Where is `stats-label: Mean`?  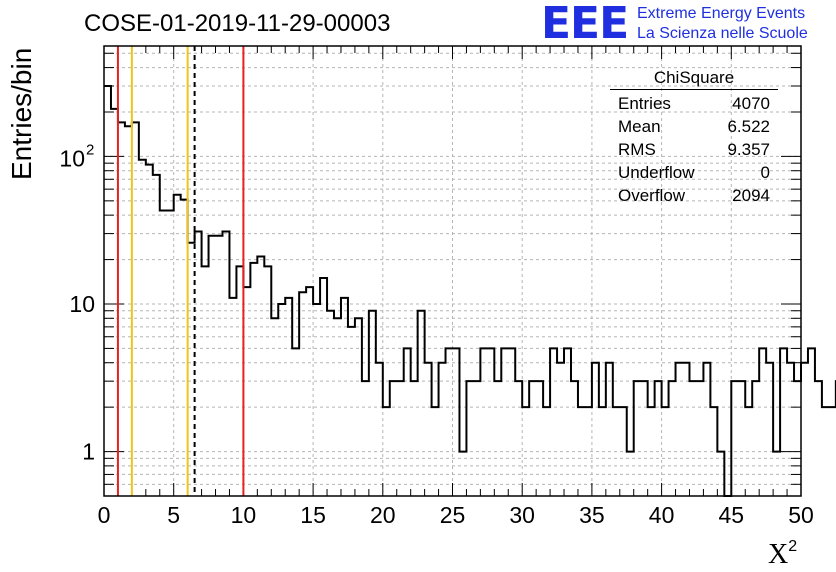 stats-label: Mean is located at coordinates (639, 126).